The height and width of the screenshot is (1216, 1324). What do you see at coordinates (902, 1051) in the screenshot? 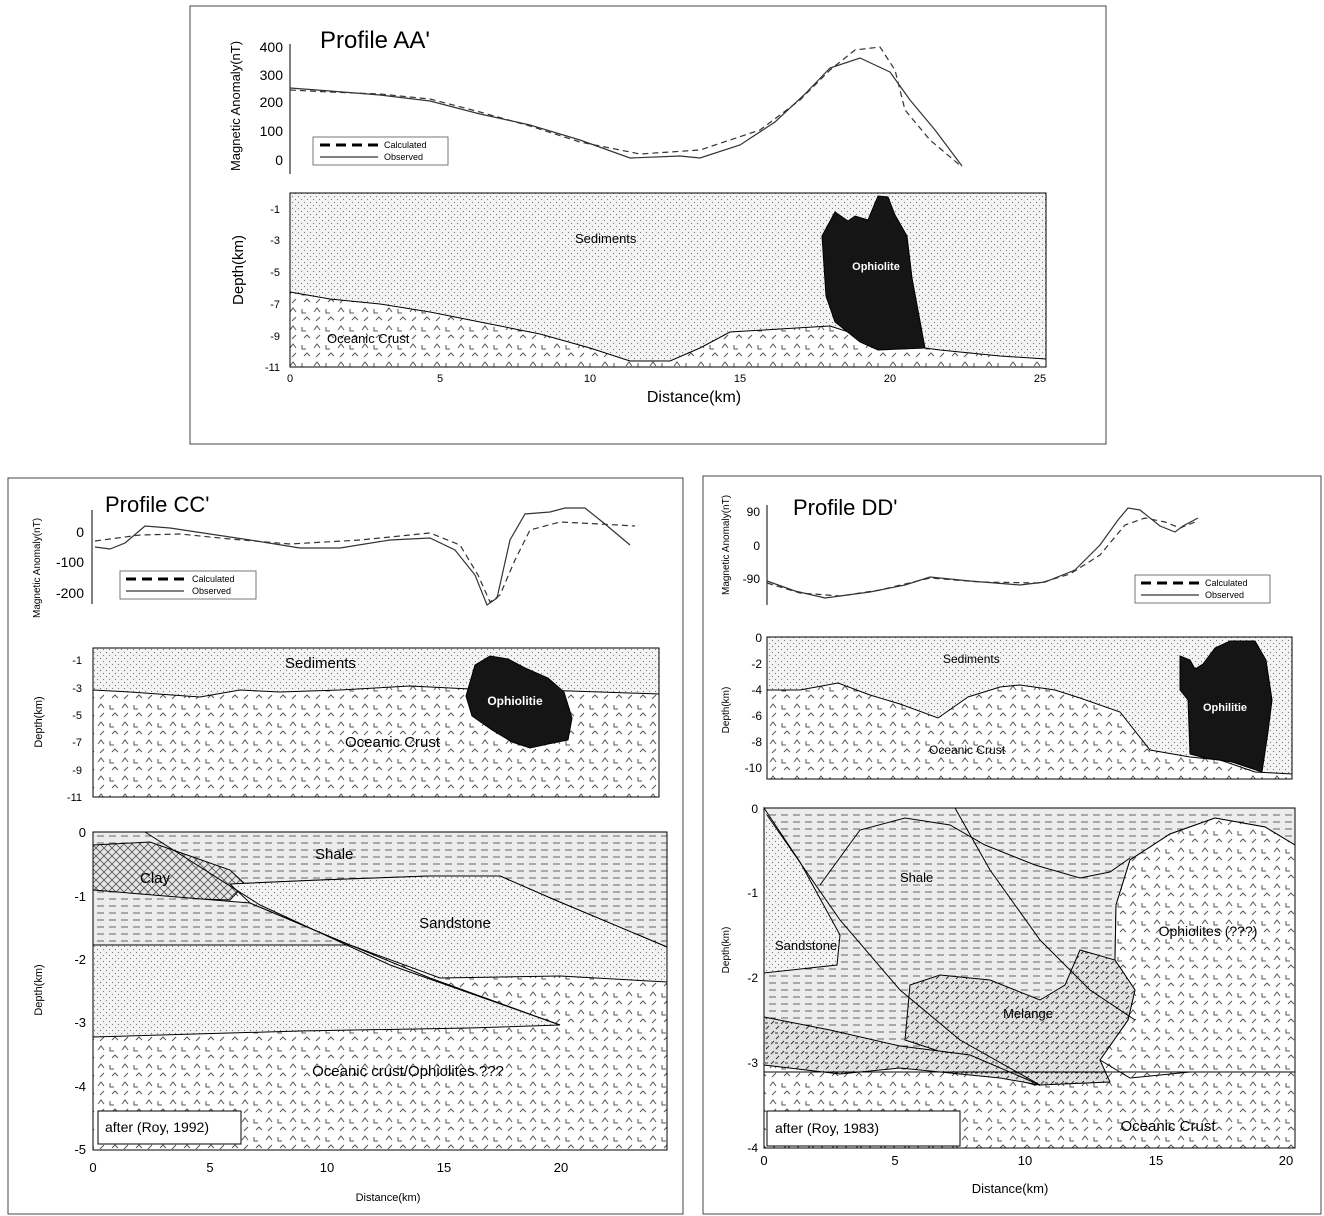
I see `profile-dd-lower-melange-unit` at bounding box center [902, 1051].